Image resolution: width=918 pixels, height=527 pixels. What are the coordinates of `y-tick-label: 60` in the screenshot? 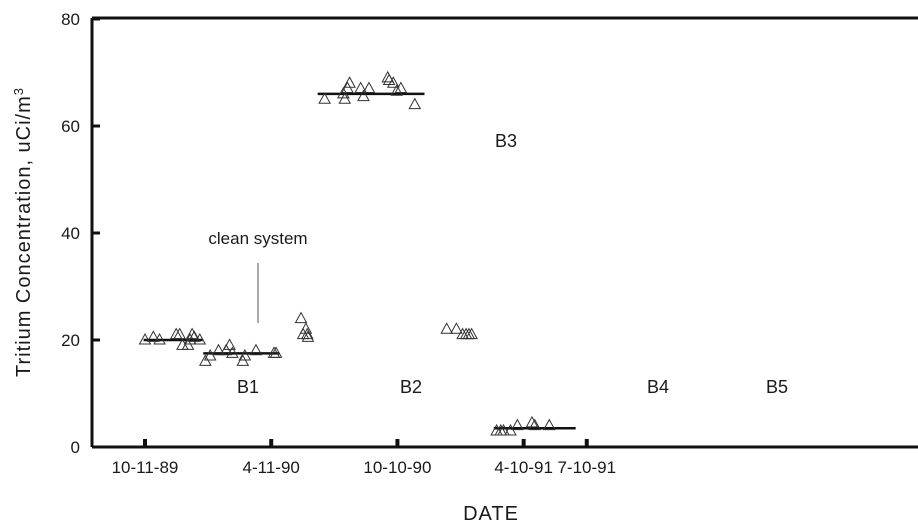 It's located at (70, 126).